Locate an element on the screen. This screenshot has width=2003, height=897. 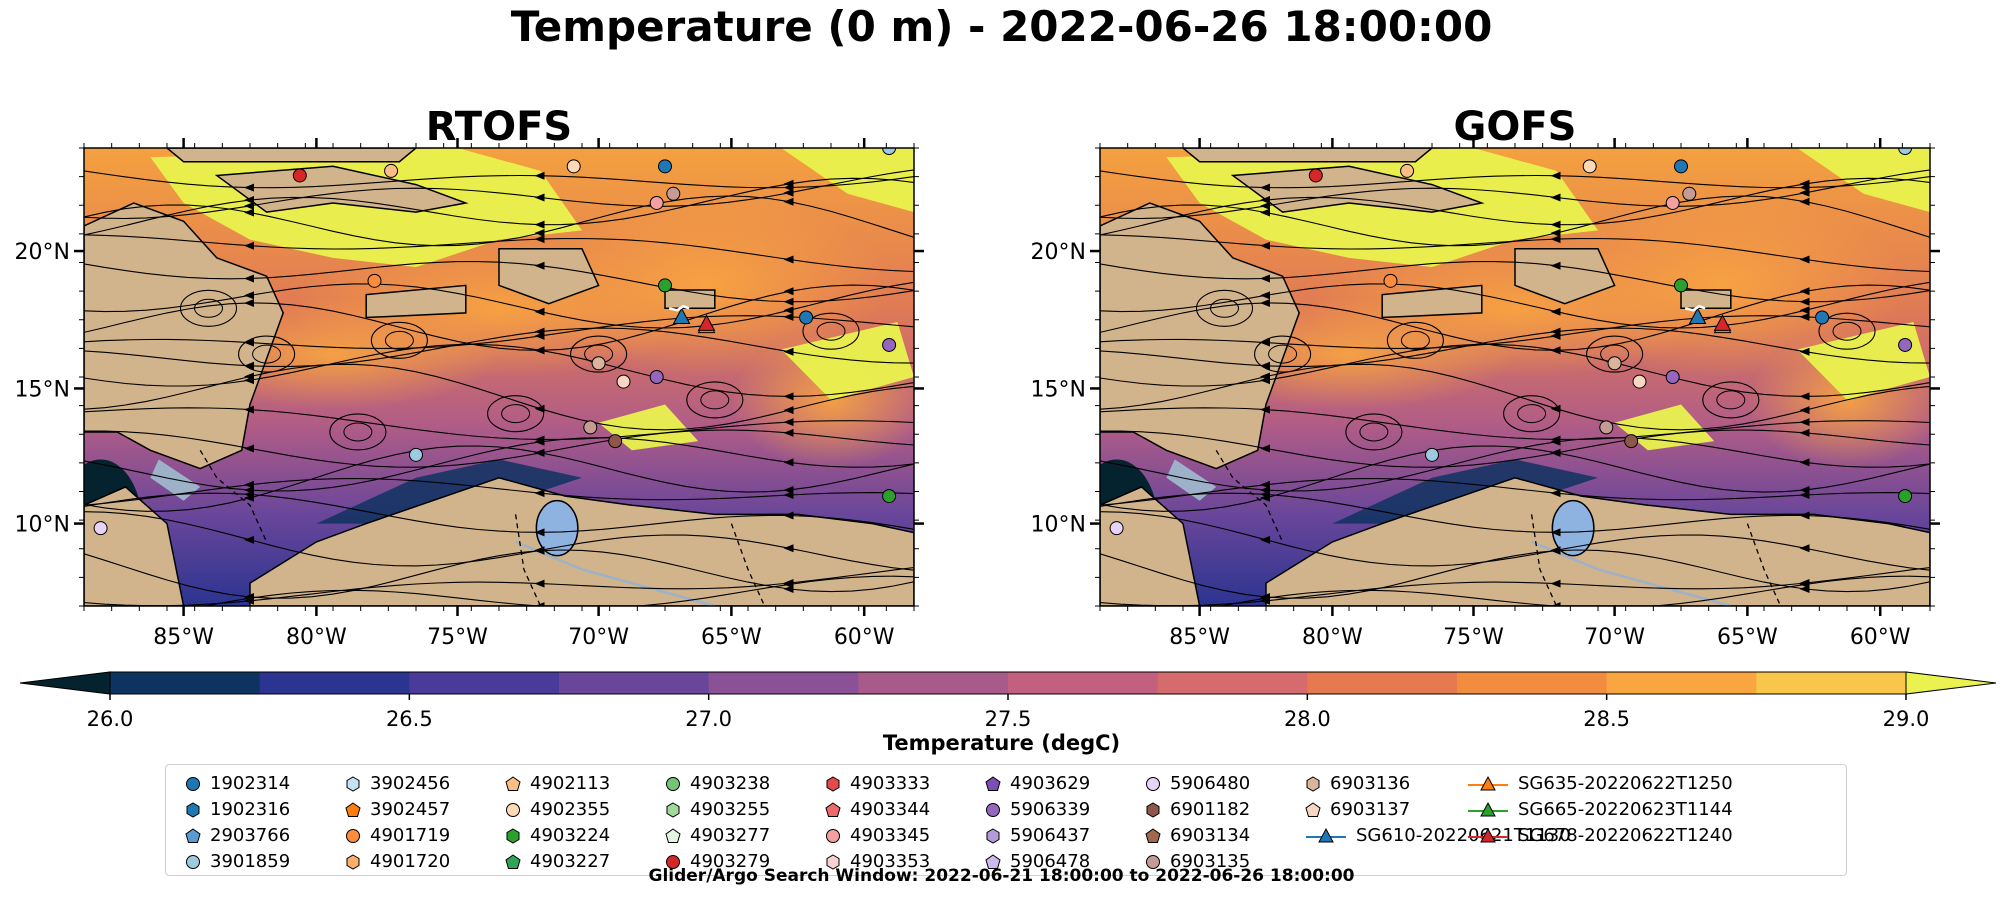
legend-item-label: 6903137 is located at coordinates (1370, 809).